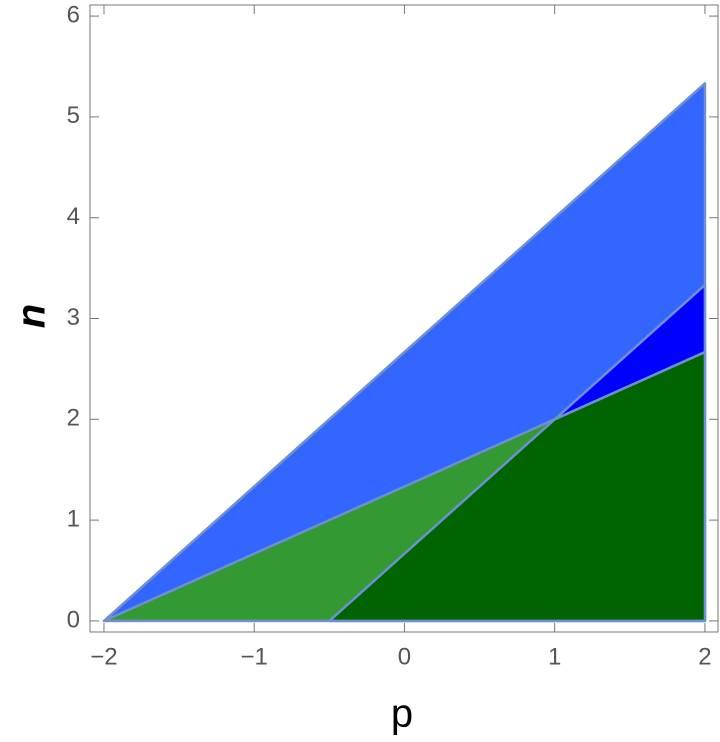 The height and width of the screenshot is (742, 720). What do you see at coordinates (73, 619) in the screenshot?
I see `y-tick-label: 0` at bounding box center [73, 619].